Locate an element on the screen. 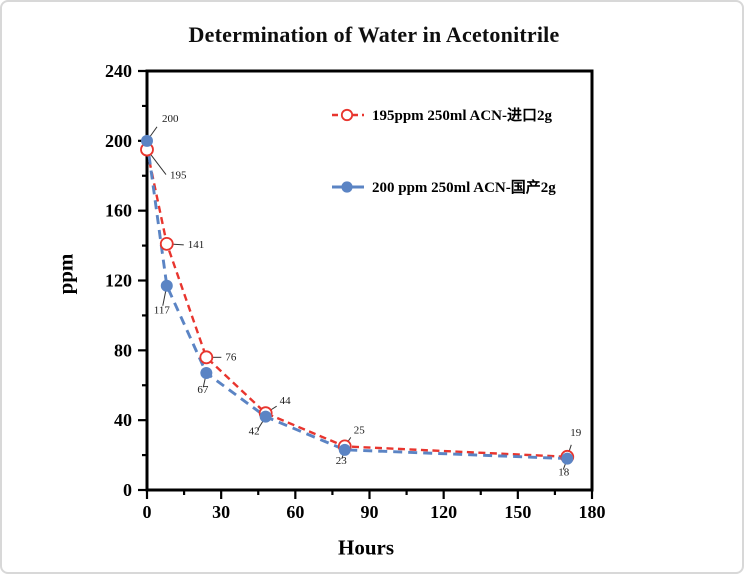  legend-marker-filled-circle-icon is located at coordinates (348, 186).